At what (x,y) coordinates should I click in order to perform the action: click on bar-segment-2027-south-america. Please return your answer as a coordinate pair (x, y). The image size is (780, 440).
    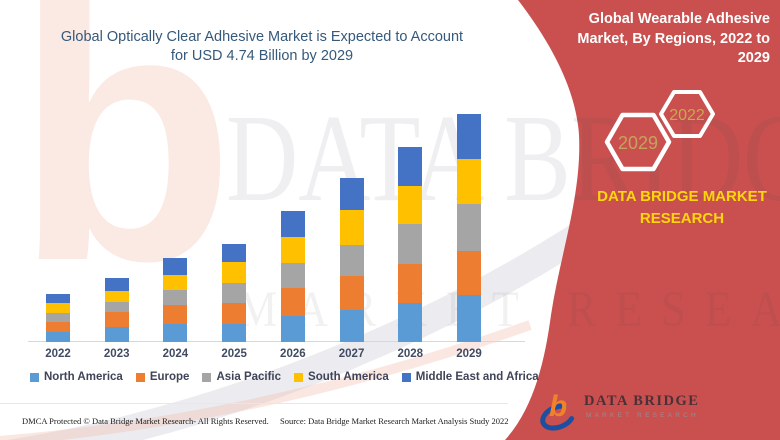
    Looking at the image, I should click on (351, 227).